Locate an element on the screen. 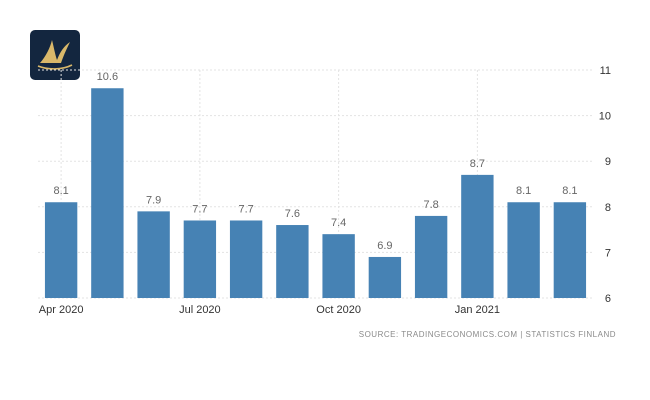 The height and width of the screenshot is (400, 650). x-tick-label: Apr 2020 is located at coordinates (61, 310).